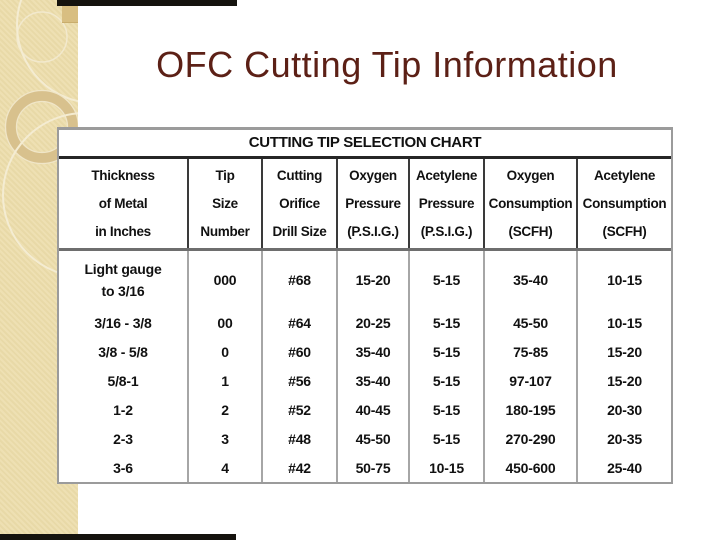  Describe the element at coordinates (300, 322) in the screenshot. I see `table-cell: #64` at that location.